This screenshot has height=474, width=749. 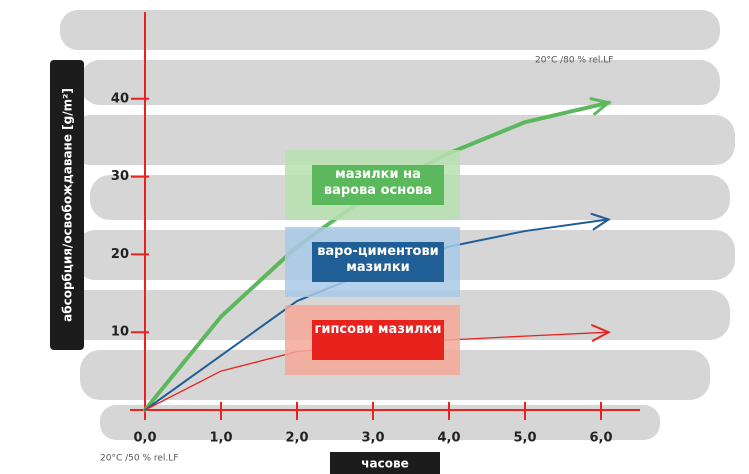 What do you see at coordinates (144, 438) in the screenshot?
I see `x-tick-label: 0,0` at bounding box center [144, 438].